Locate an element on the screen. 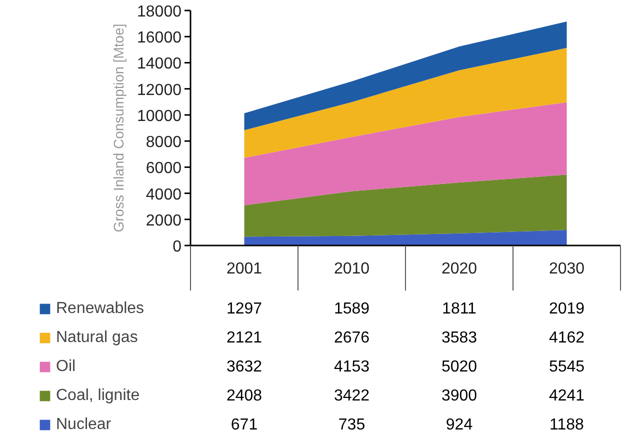 The width and height of the screenshot is (639, 448). data-label: 2121 is located at coordinates (244, 338).